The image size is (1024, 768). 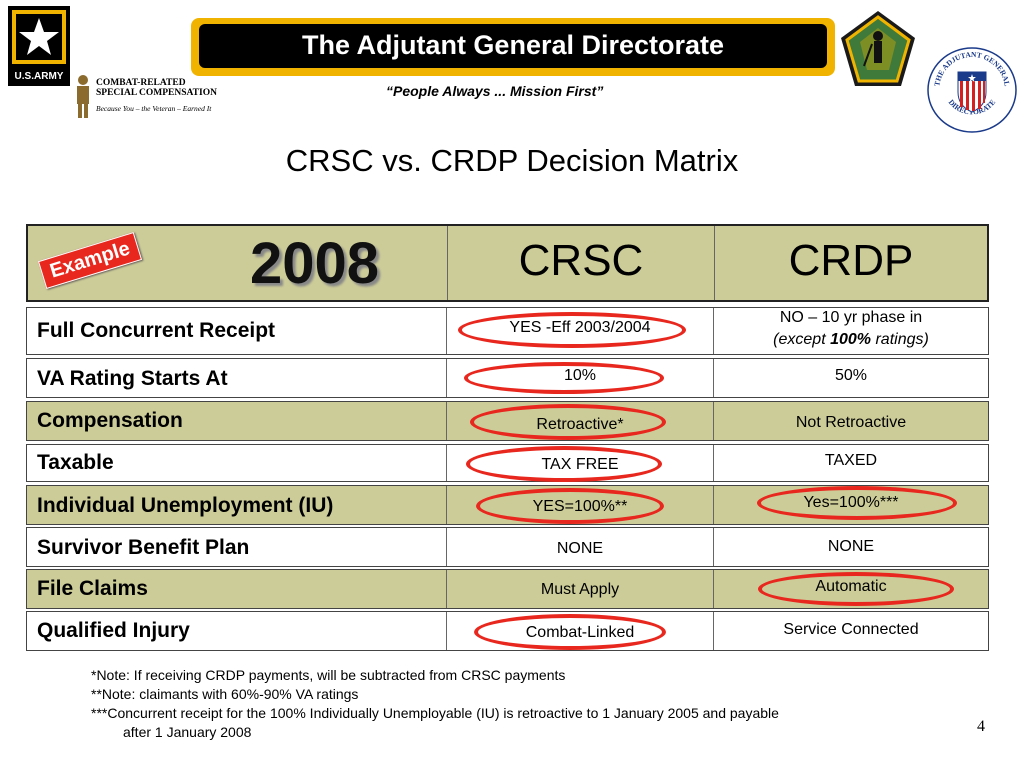 I want to click on crsc-value: TAX FREE, so click(x=580, y=464).